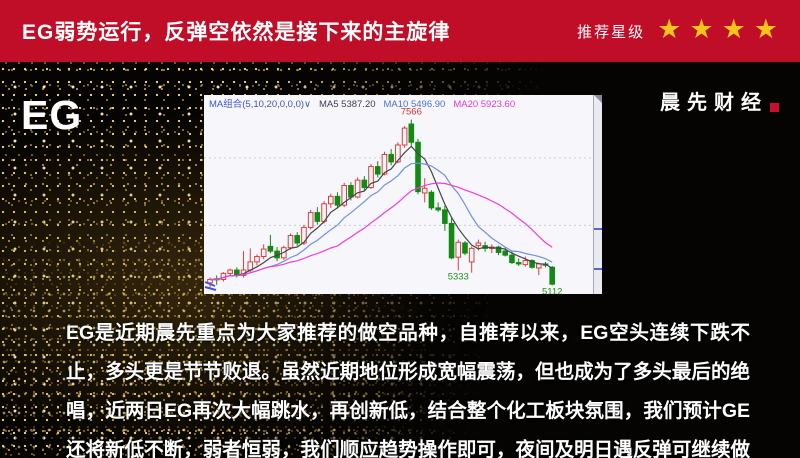 This screenshot has height=458, width=800. Describe the element at coordinates (52, 115) in the screenshot. I see `instrument-symbol: EG` at that location.